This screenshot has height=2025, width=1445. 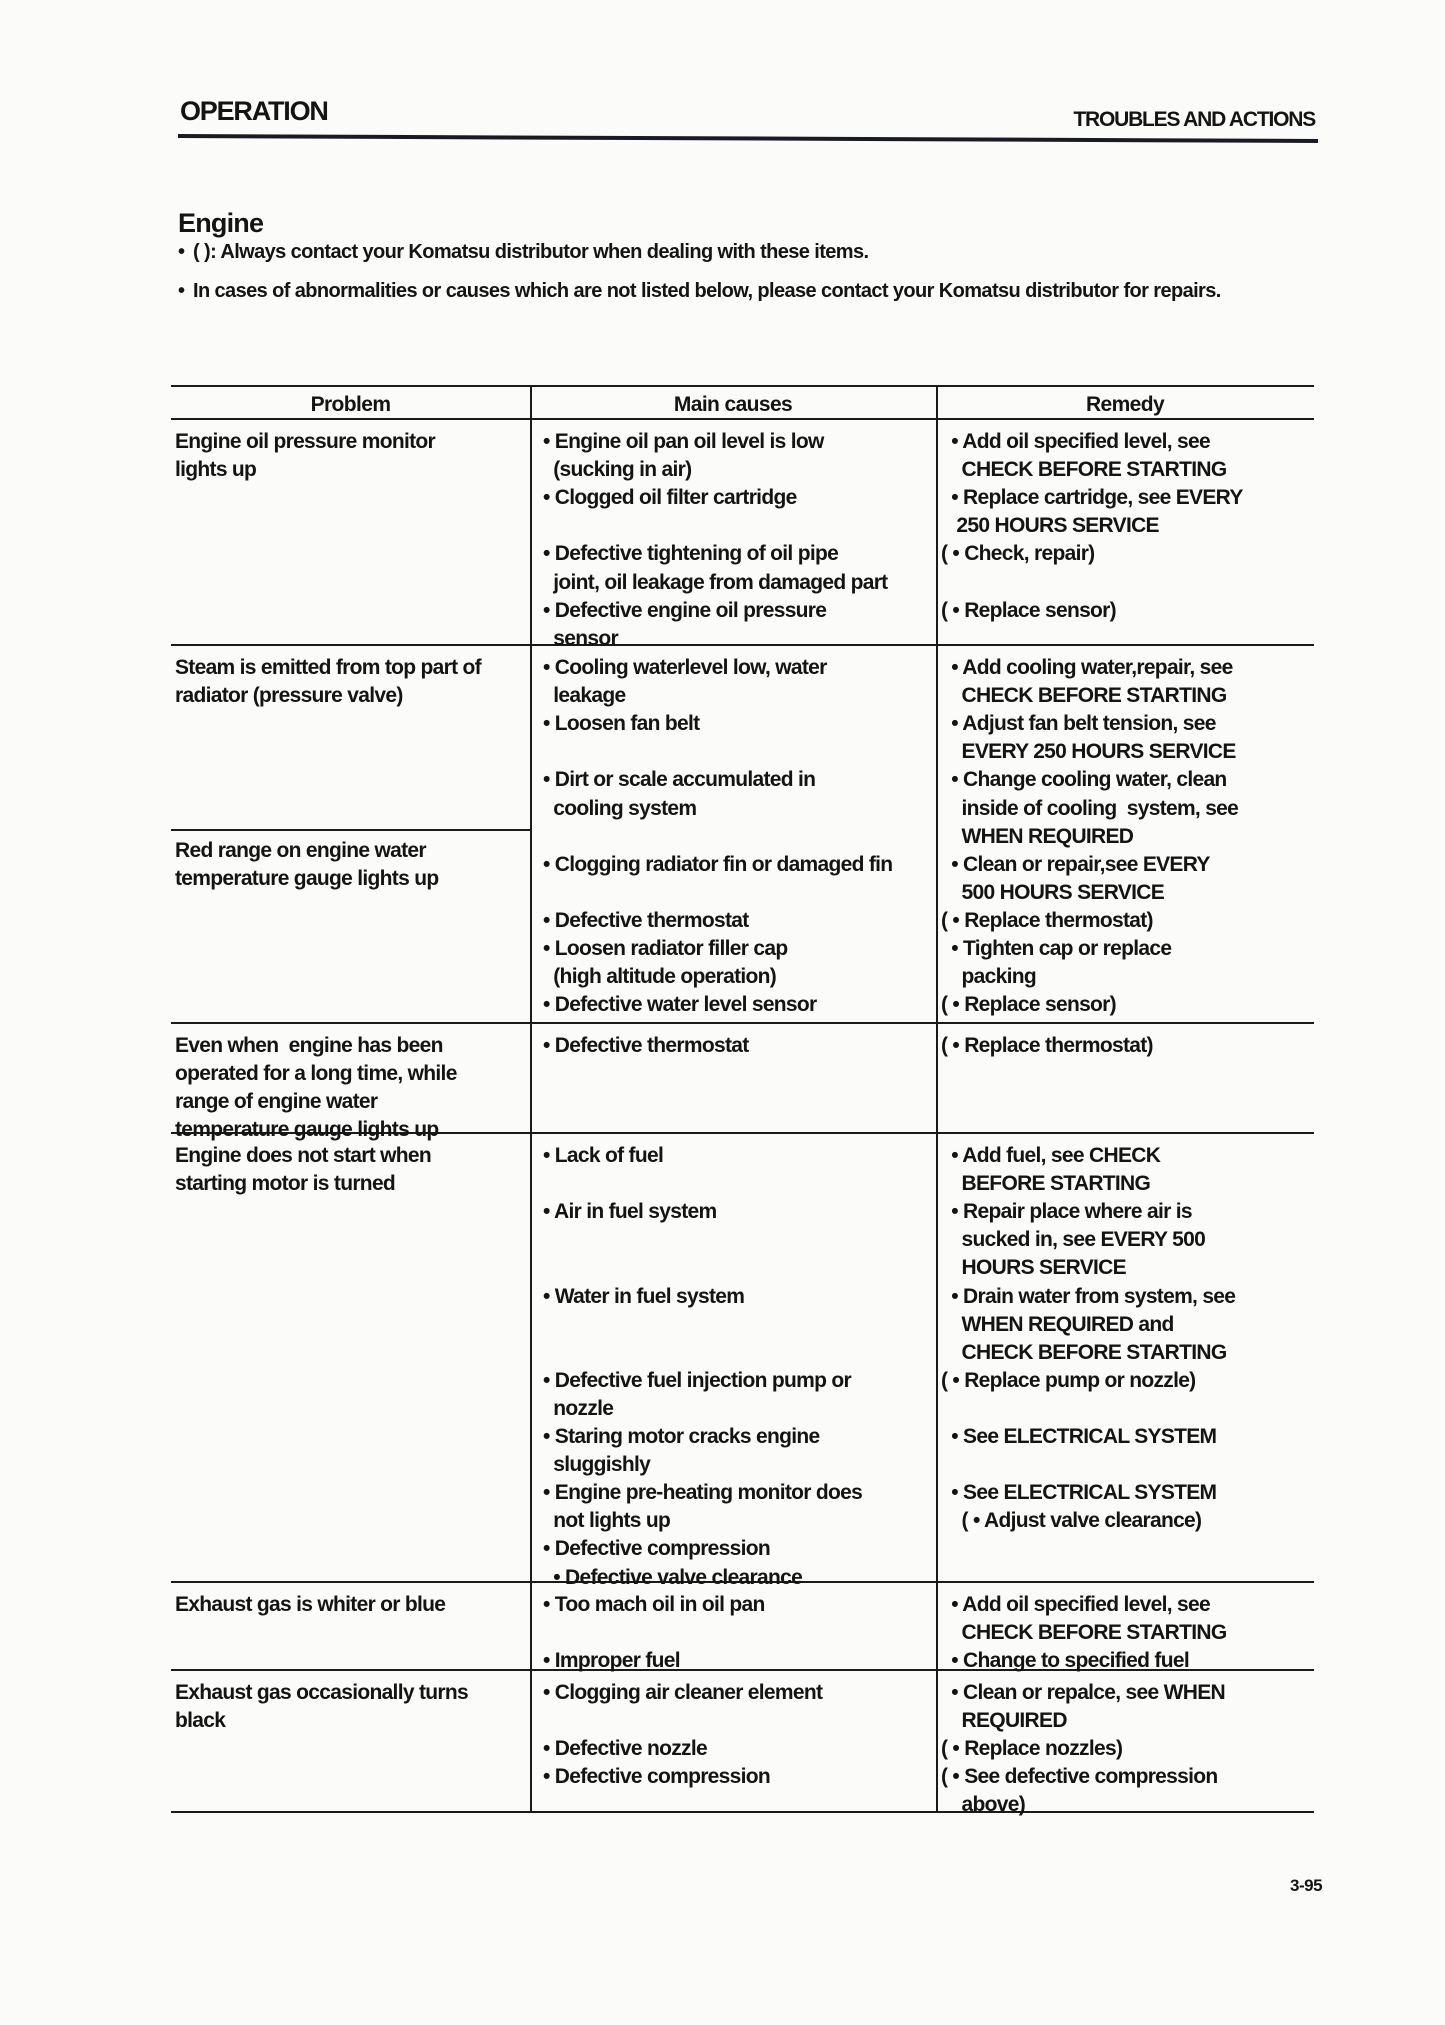 What do you see at coordinates (254, 111) in the screenshot?
I see `header-section-title: OPERATION` at bounding box center [254, 111].